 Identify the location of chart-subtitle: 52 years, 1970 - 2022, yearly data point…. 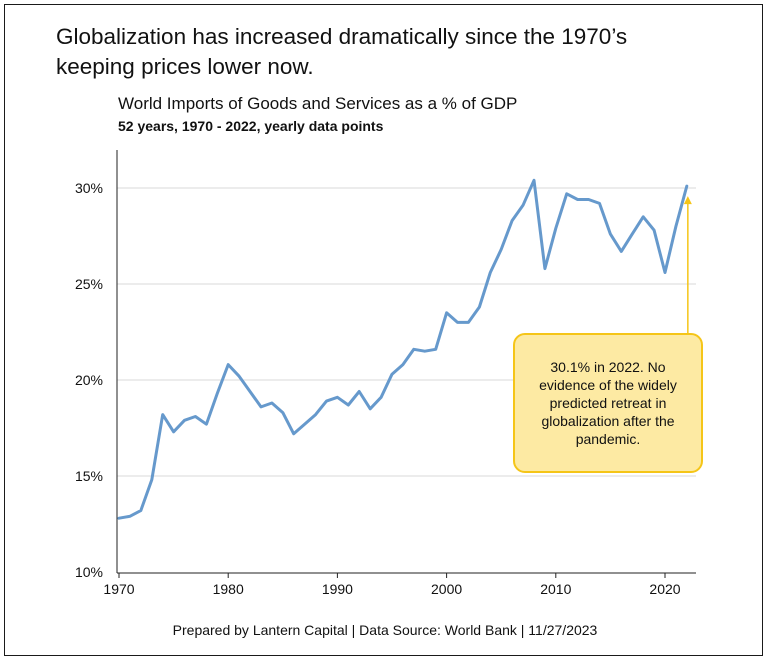
(251, 126).